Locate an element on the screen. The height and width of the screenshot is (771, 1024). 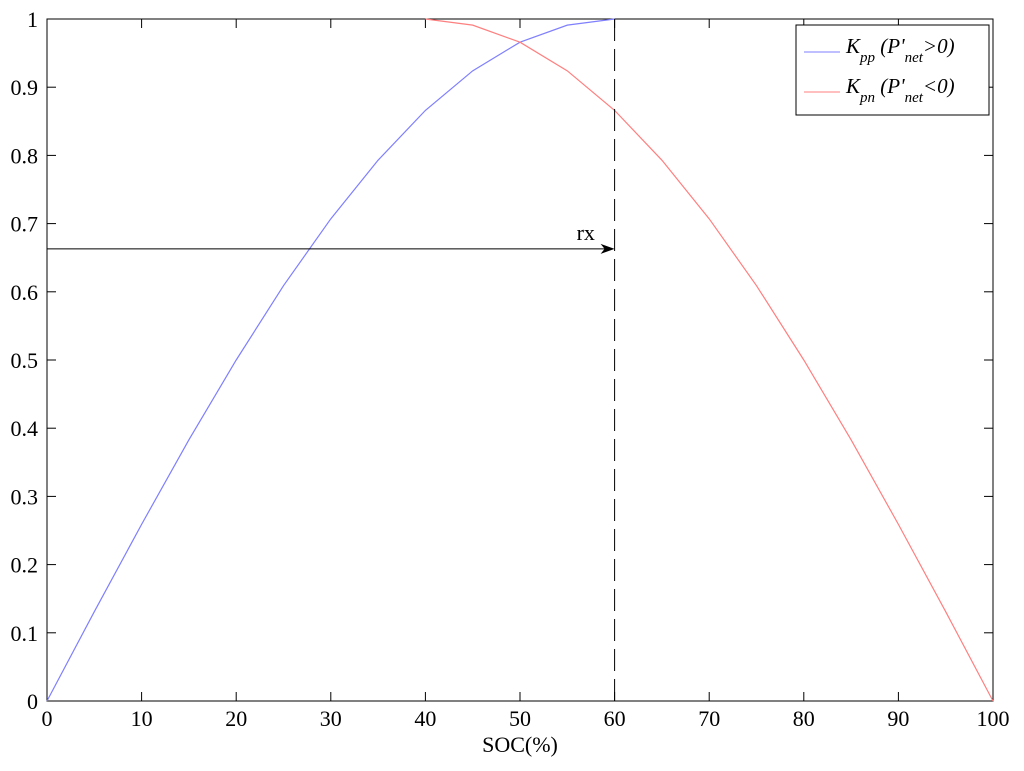
y-tick-label: 0.4 is located at coordinates (25, 428).